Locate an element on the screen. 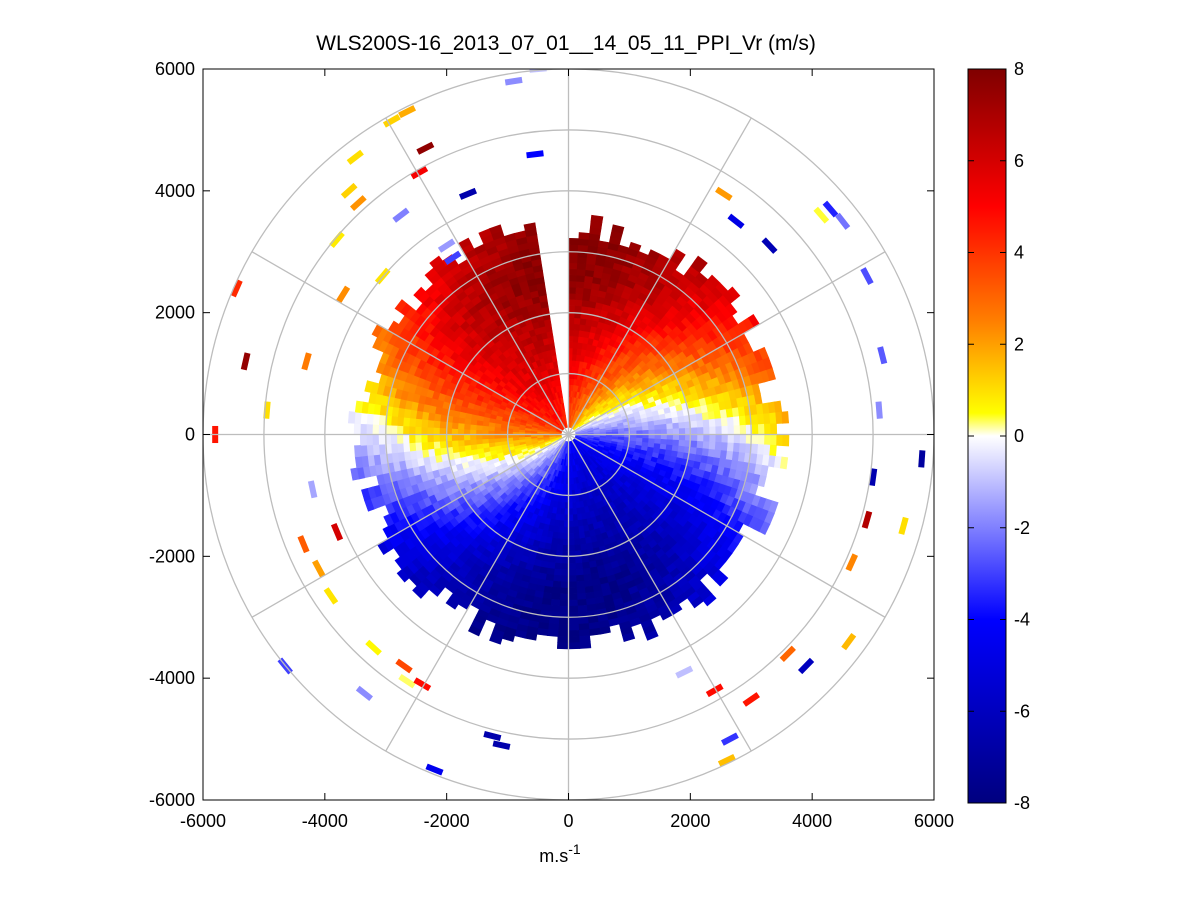  x-tick-label: 2000 is located at coordinates (690, 821).